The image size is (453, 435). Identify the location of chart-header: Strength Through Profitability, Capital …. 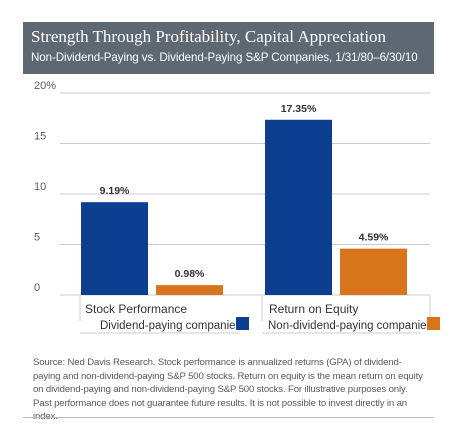
(228, 48).